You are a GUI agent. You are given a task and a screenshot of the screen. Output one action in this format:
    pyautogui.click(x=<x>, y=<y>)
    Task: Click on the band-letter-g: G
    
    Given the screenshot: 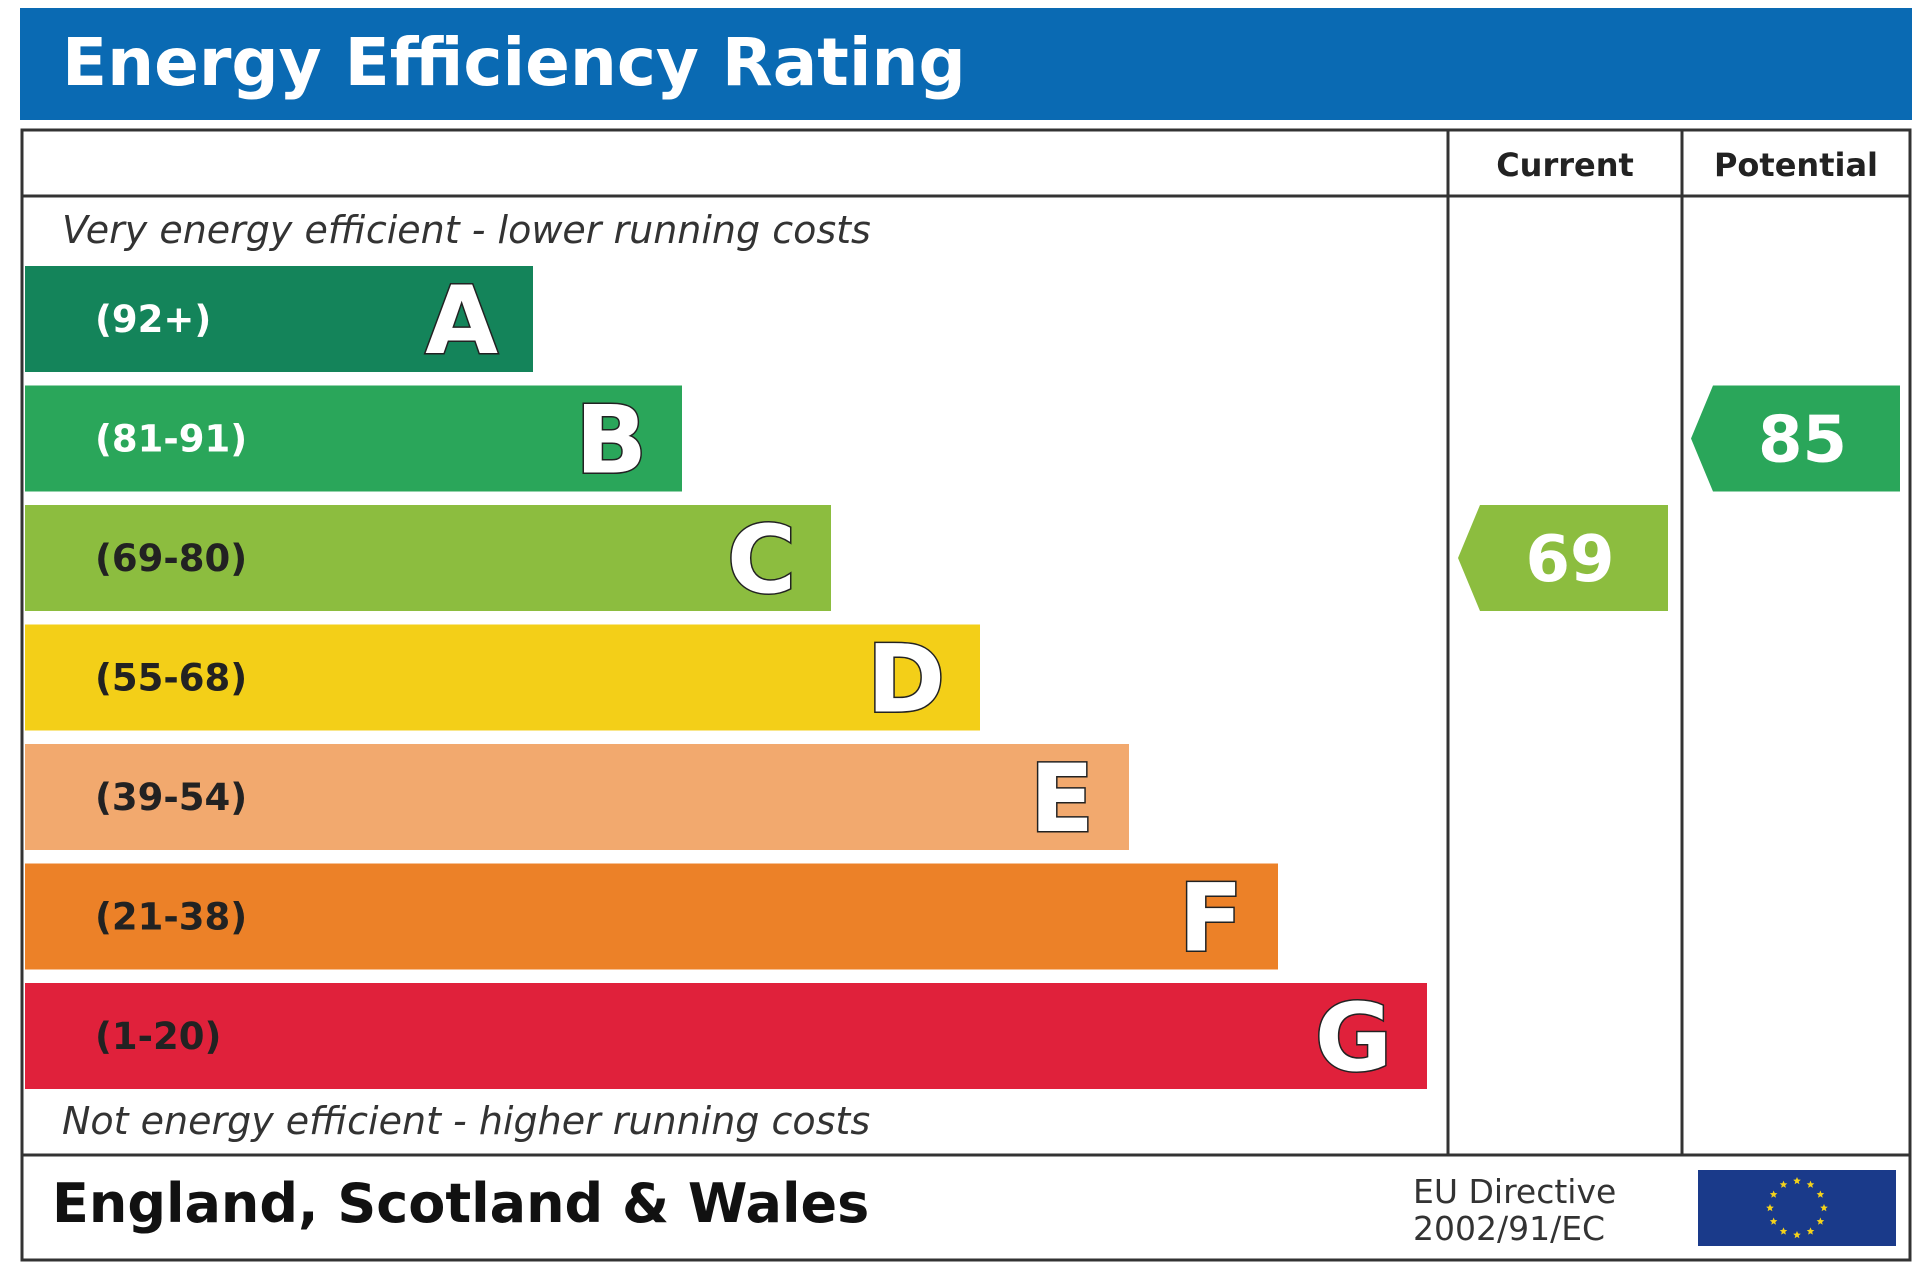 What is the action you would take?
    pyautogui.click(x=1353, y=1038)
    